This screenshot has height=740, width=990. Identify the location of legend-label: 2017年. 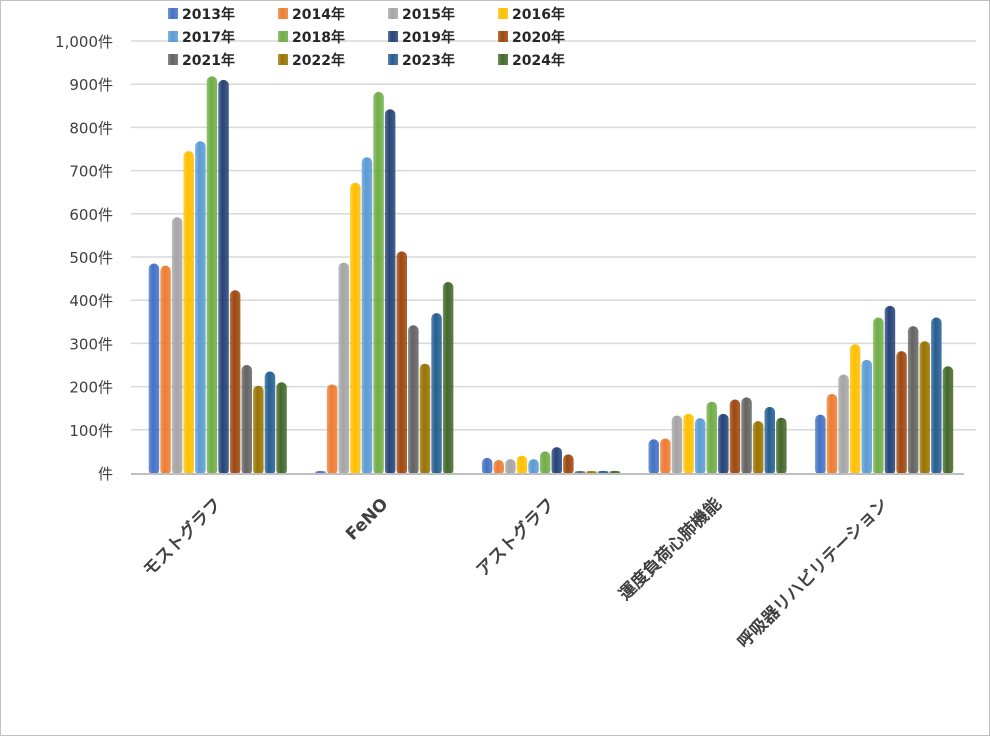
(208, 37).